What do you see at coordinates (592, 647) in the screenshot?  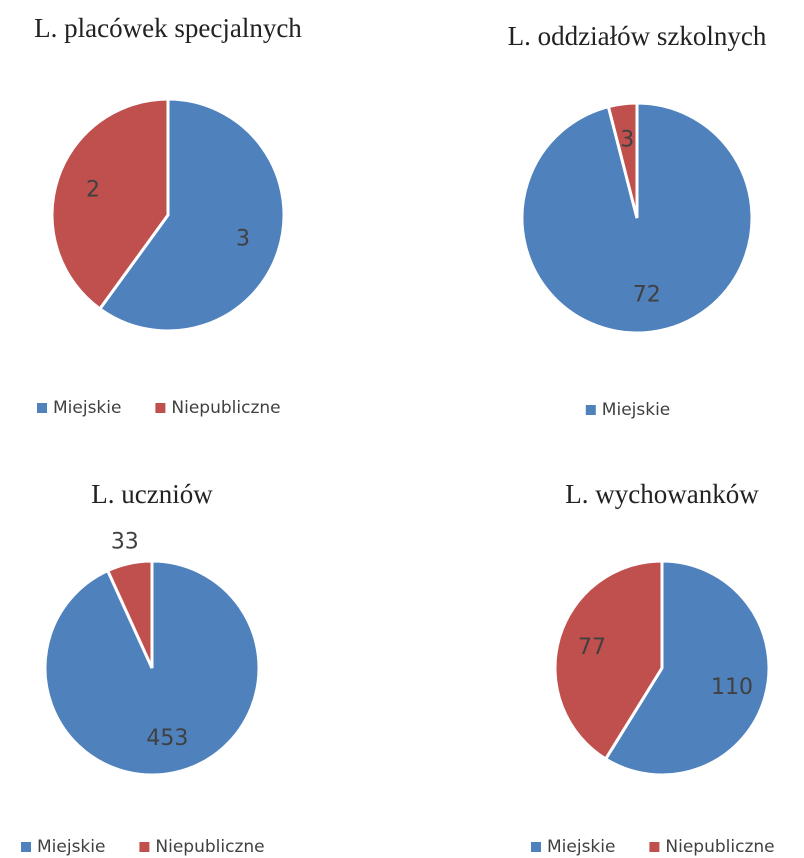 I see `data-label: 77` at bounding box center [592, 647].